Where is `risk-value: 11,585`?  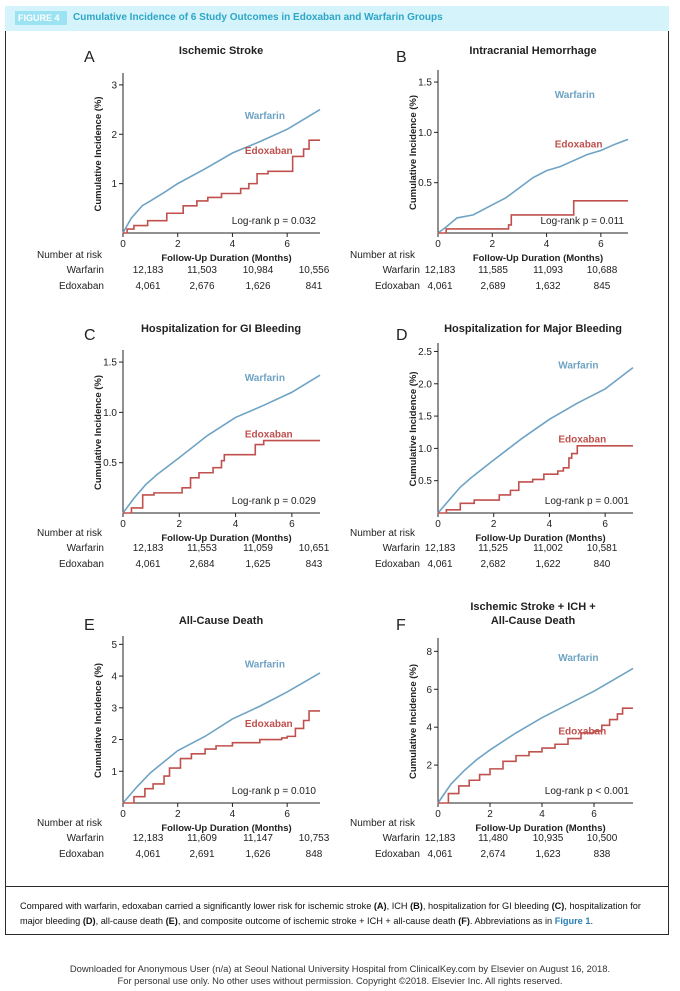 risk-value: 11,585 is located at coordinates (493, 270).